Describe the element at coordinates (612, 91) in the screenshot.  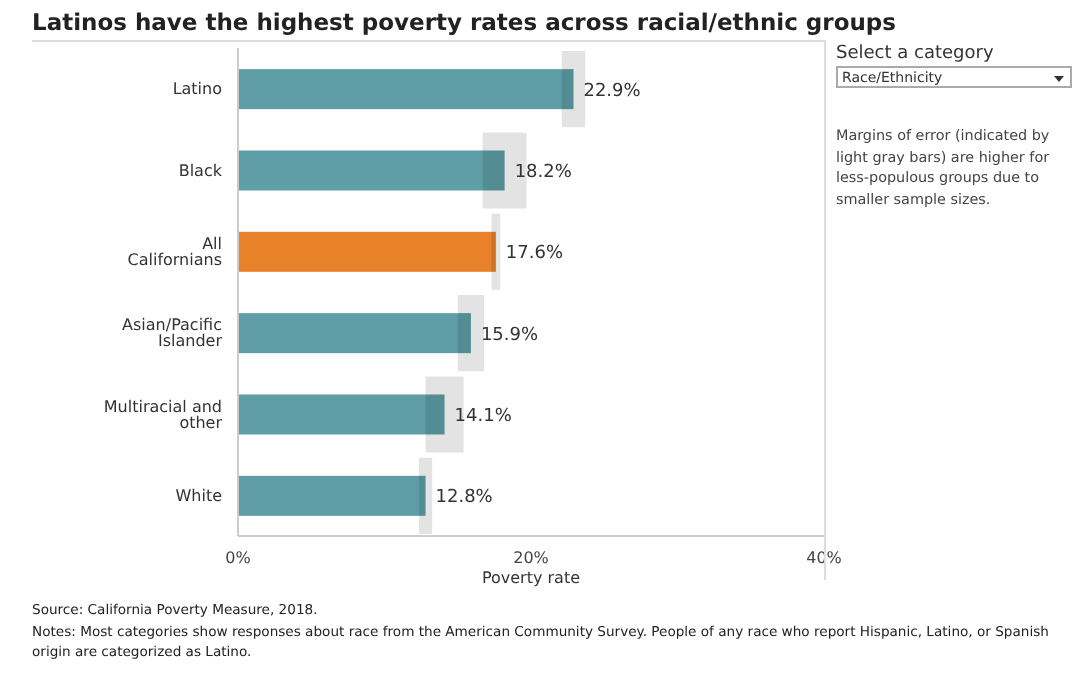
I see `data-label: 22.9%` at that location.